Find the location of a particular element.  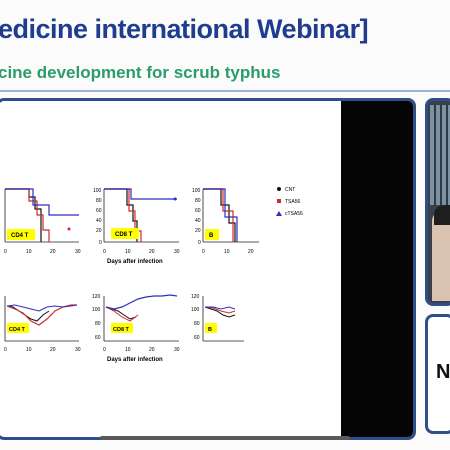

slide-black-area is located at coordinates (377, 269).